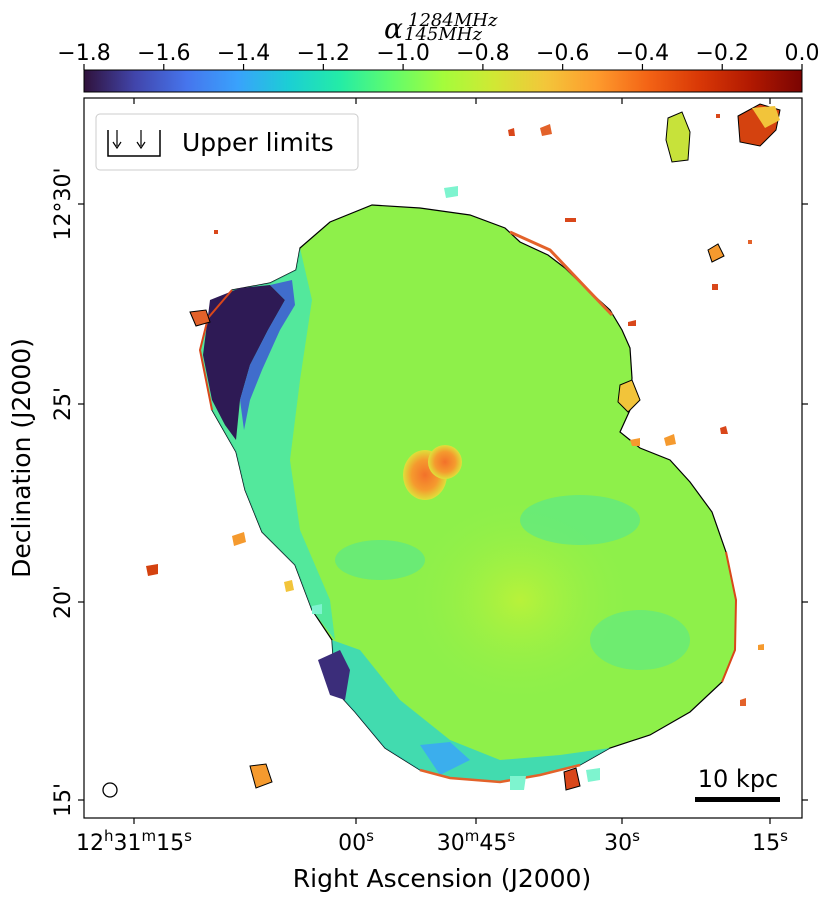 This screenshot has height=902, width=830. I want to click on colorbar-tick-label: 0.0, so click(802, 53).